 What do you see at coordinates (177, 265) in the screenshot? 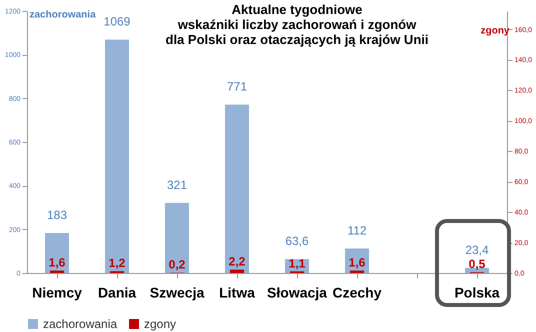
I see `data-label: 0,2` at bounding box center [177, 265].